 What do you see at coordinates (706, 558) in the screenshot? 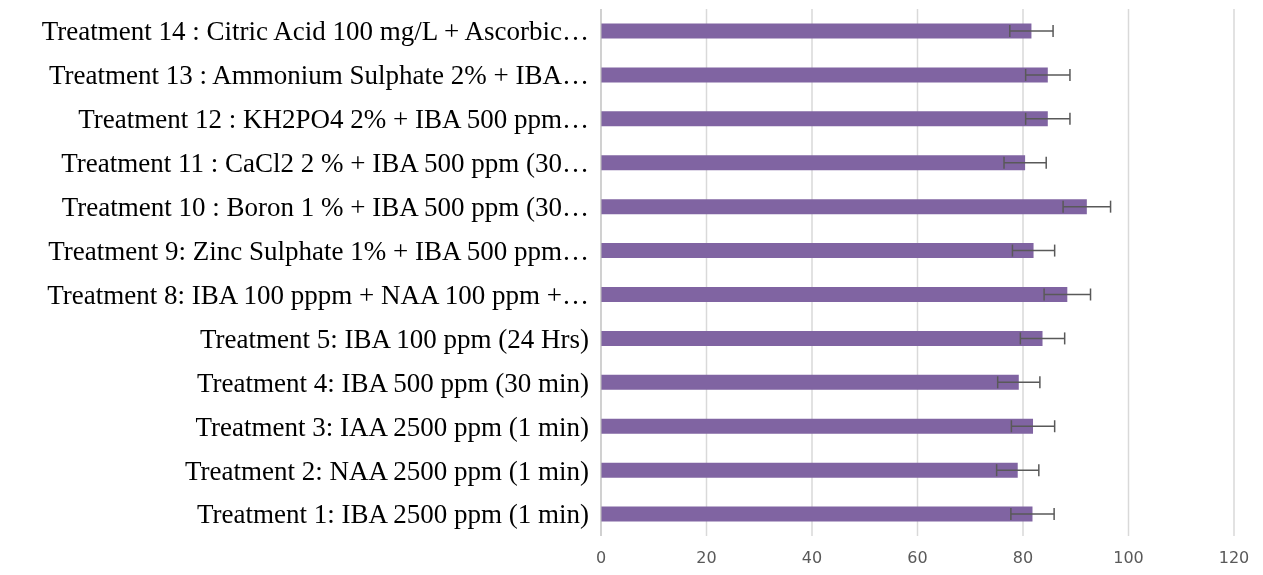
I see `x-tick-label: 20` at bounding box center [706, 558].